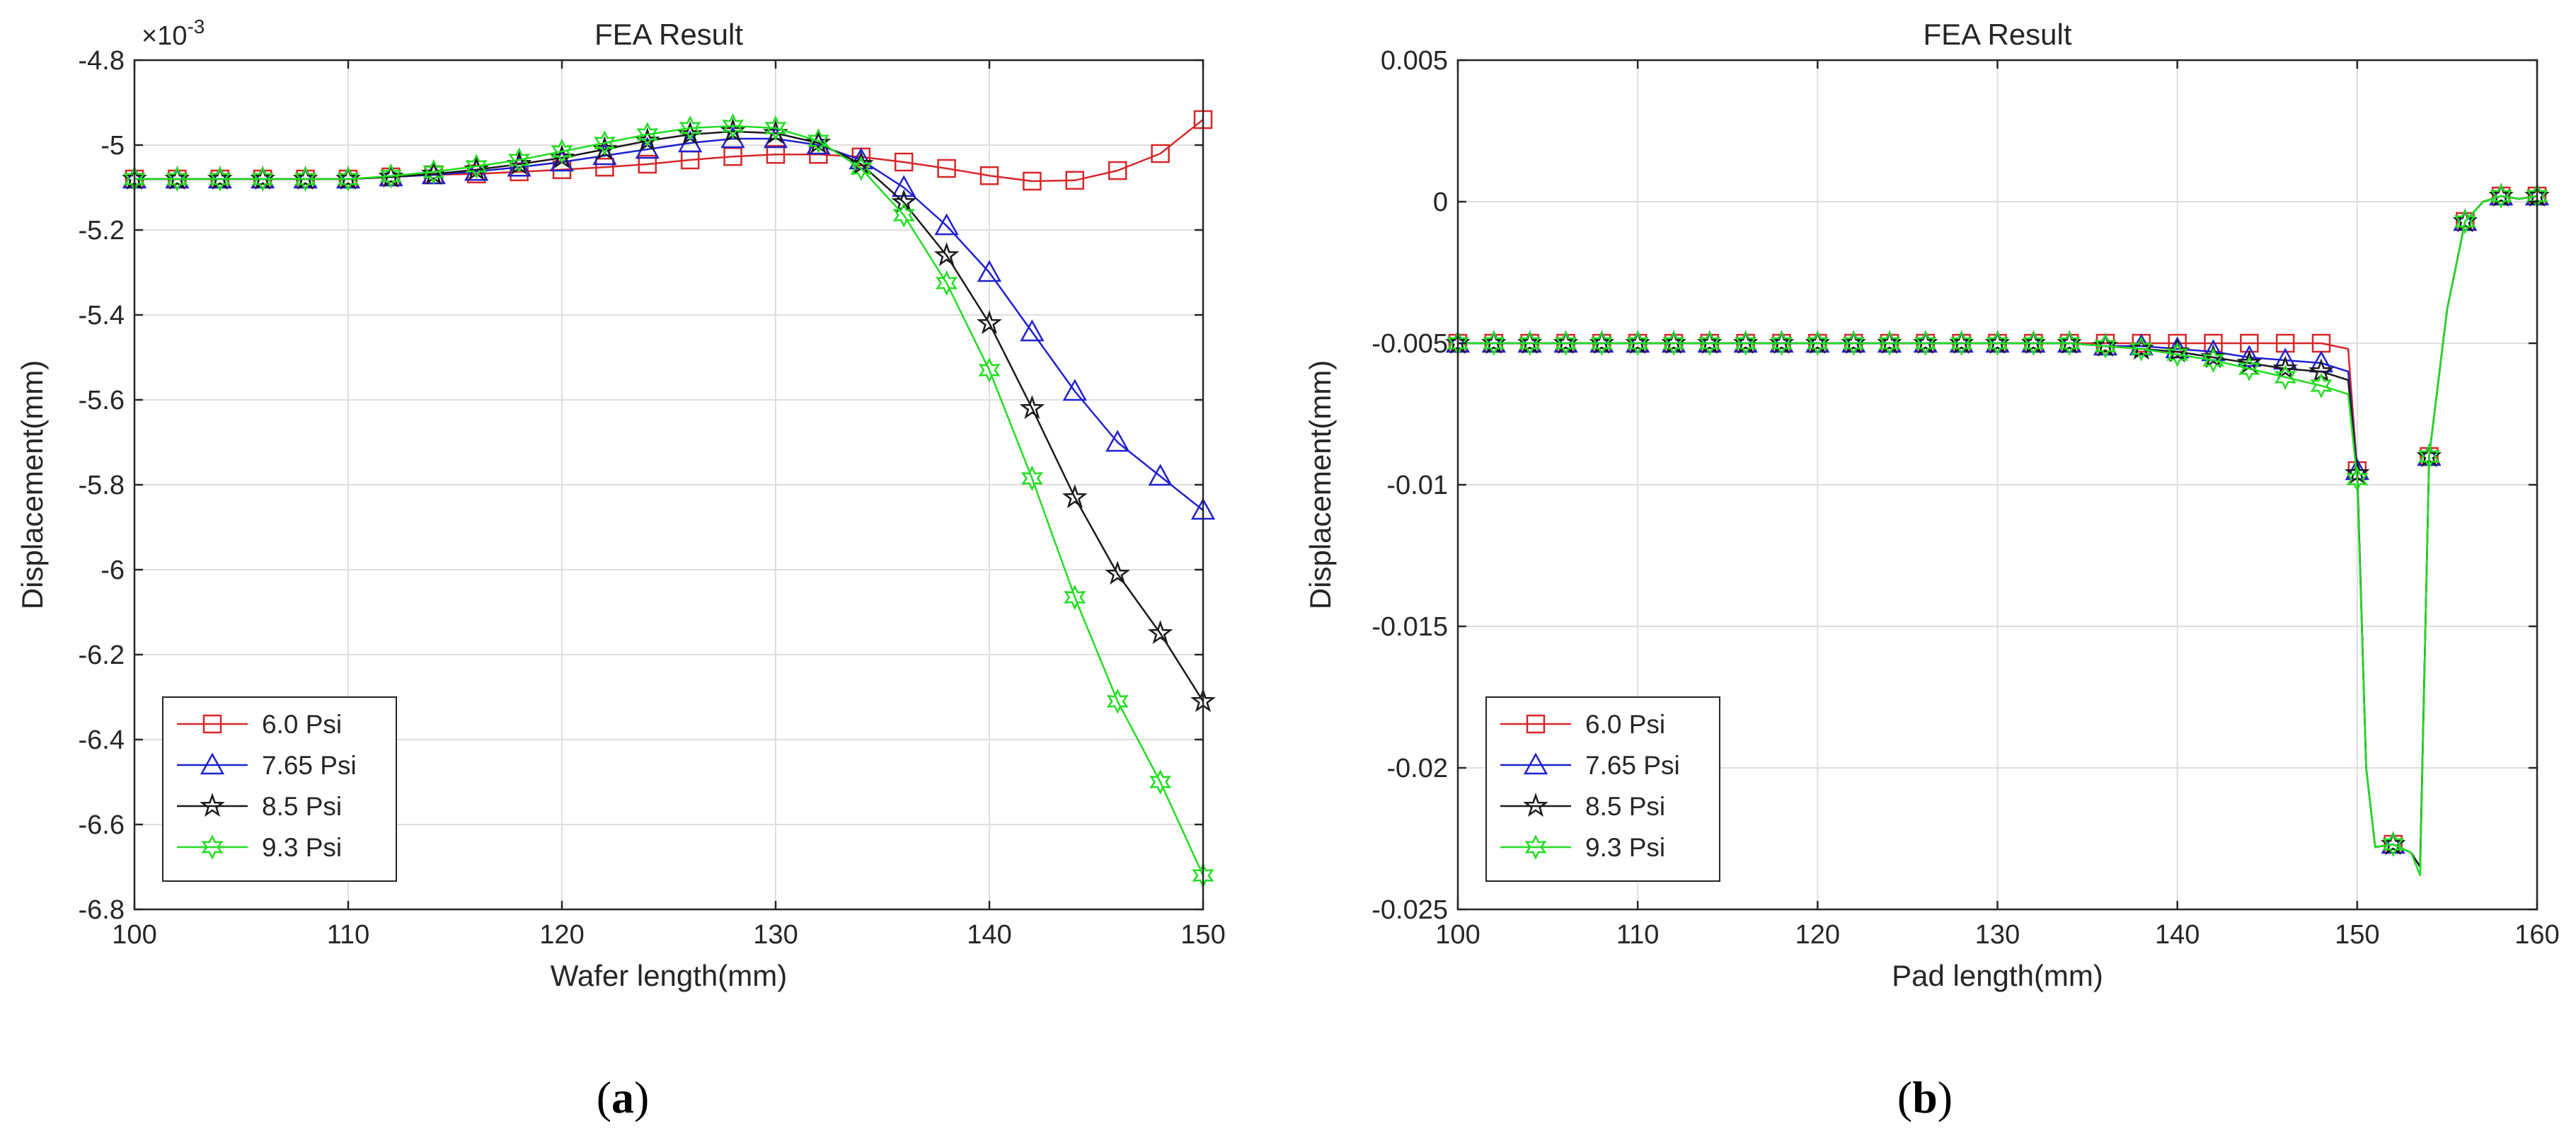 Image resolution: width=2576 pixels, height=1138 pixels. Describe the element at coordinates (102, 231) in the screenshot. I see `y-tick-label: -5.2` at that location.